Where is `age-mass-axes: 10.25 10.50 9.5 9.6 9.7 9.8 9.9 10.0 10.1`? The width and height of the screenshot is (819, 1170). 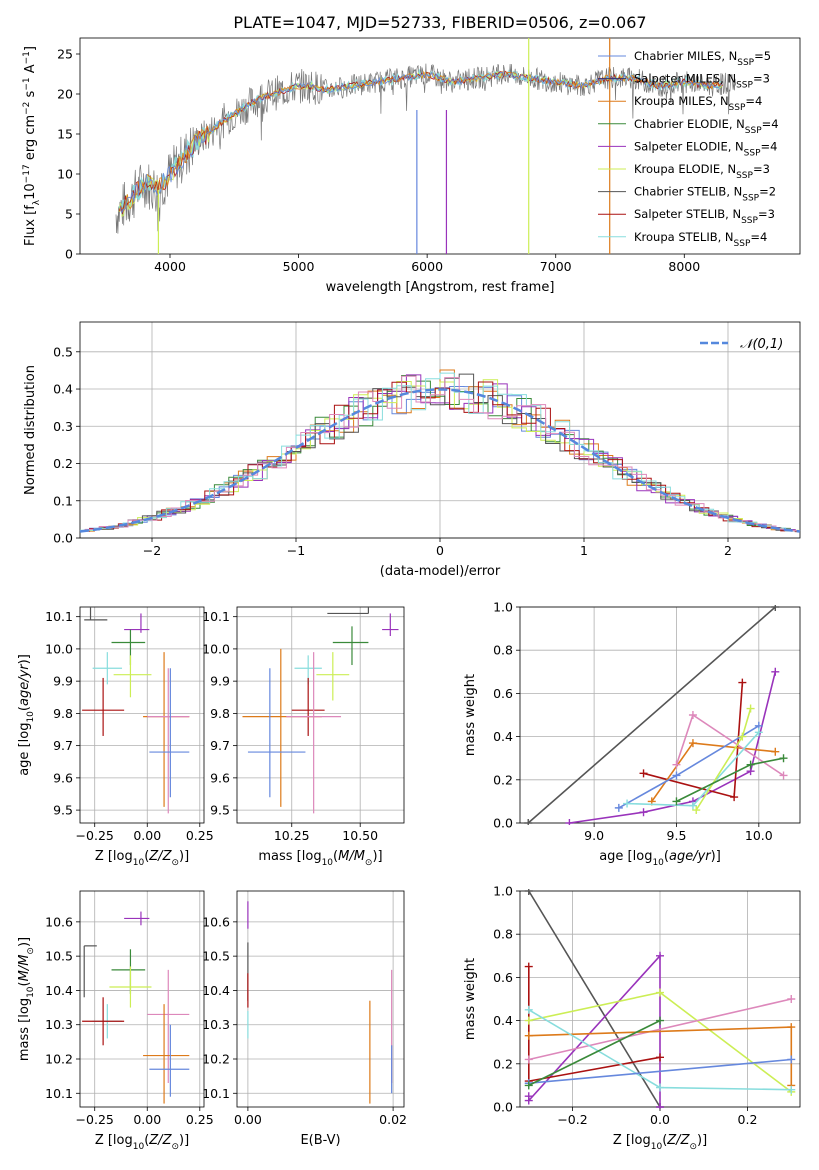 age-mass-axes: 10.25 10.50 9.5 9.6 9.7 9.8 9.9 10.0 10.1 is located at coordinates (303, 724).